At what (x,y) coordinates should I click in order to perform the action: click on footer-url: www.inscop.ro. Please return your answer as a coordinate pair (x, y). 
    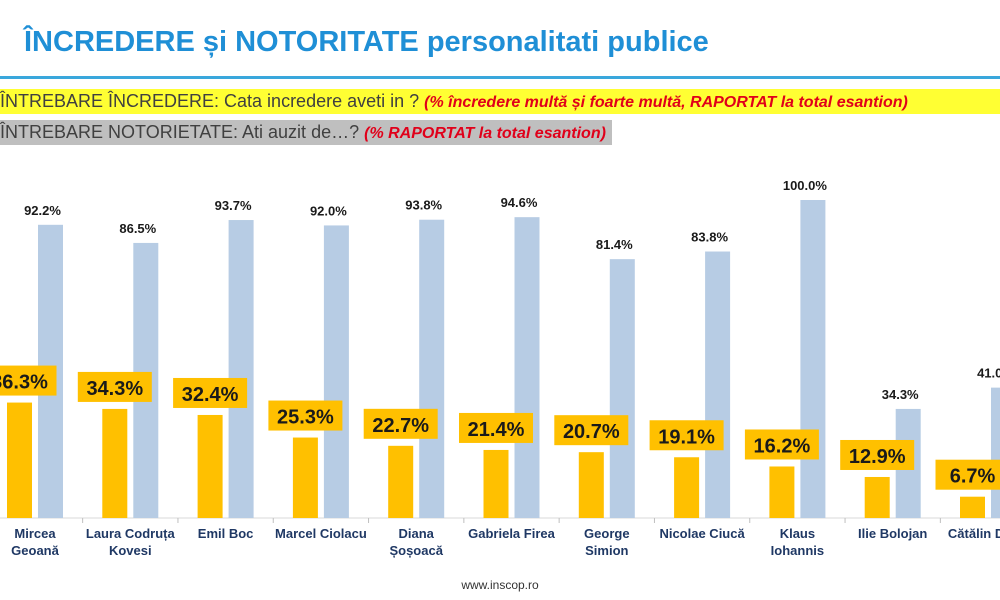
    Looking at the image, I should click on (500, 585).